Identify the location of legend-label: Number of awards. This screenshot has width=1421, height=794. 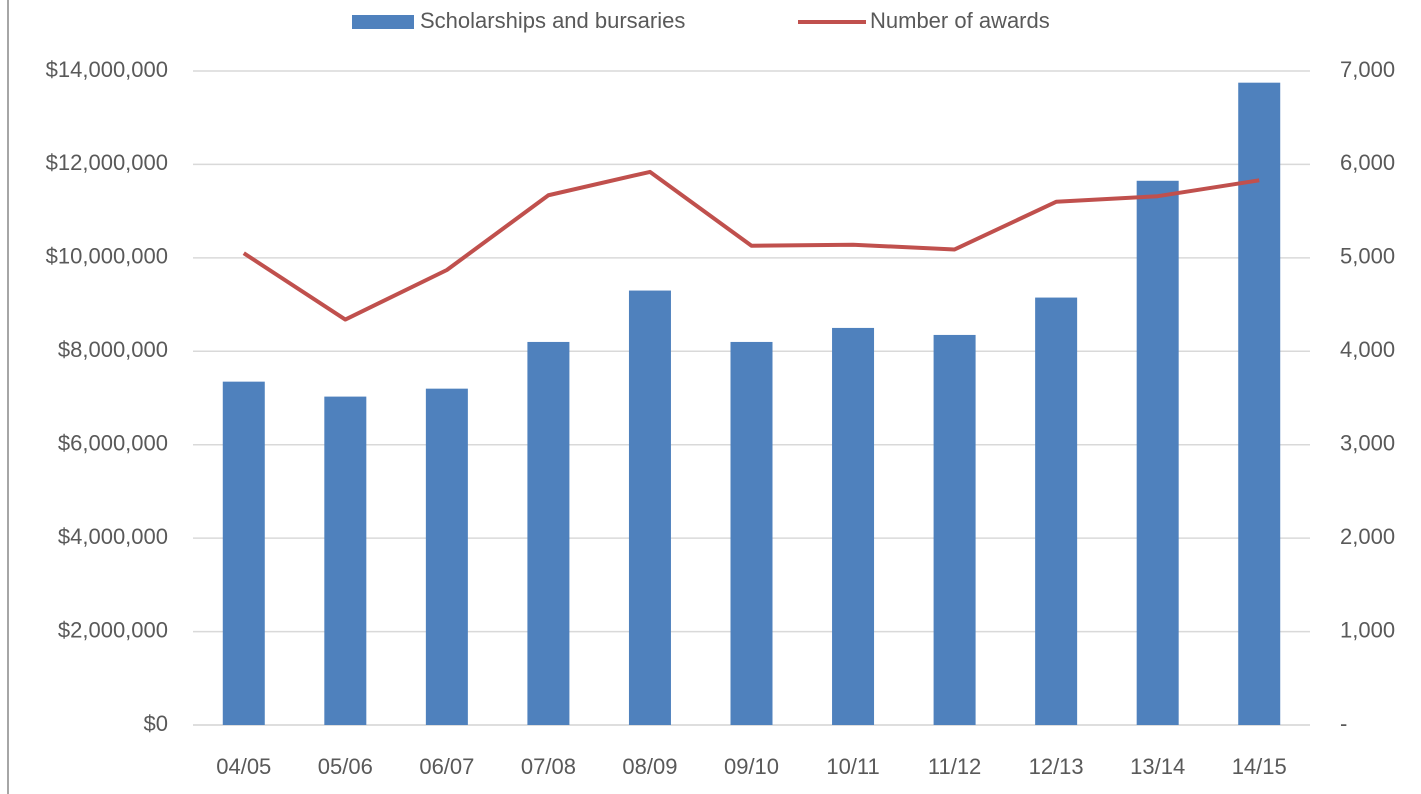
(960, 20).